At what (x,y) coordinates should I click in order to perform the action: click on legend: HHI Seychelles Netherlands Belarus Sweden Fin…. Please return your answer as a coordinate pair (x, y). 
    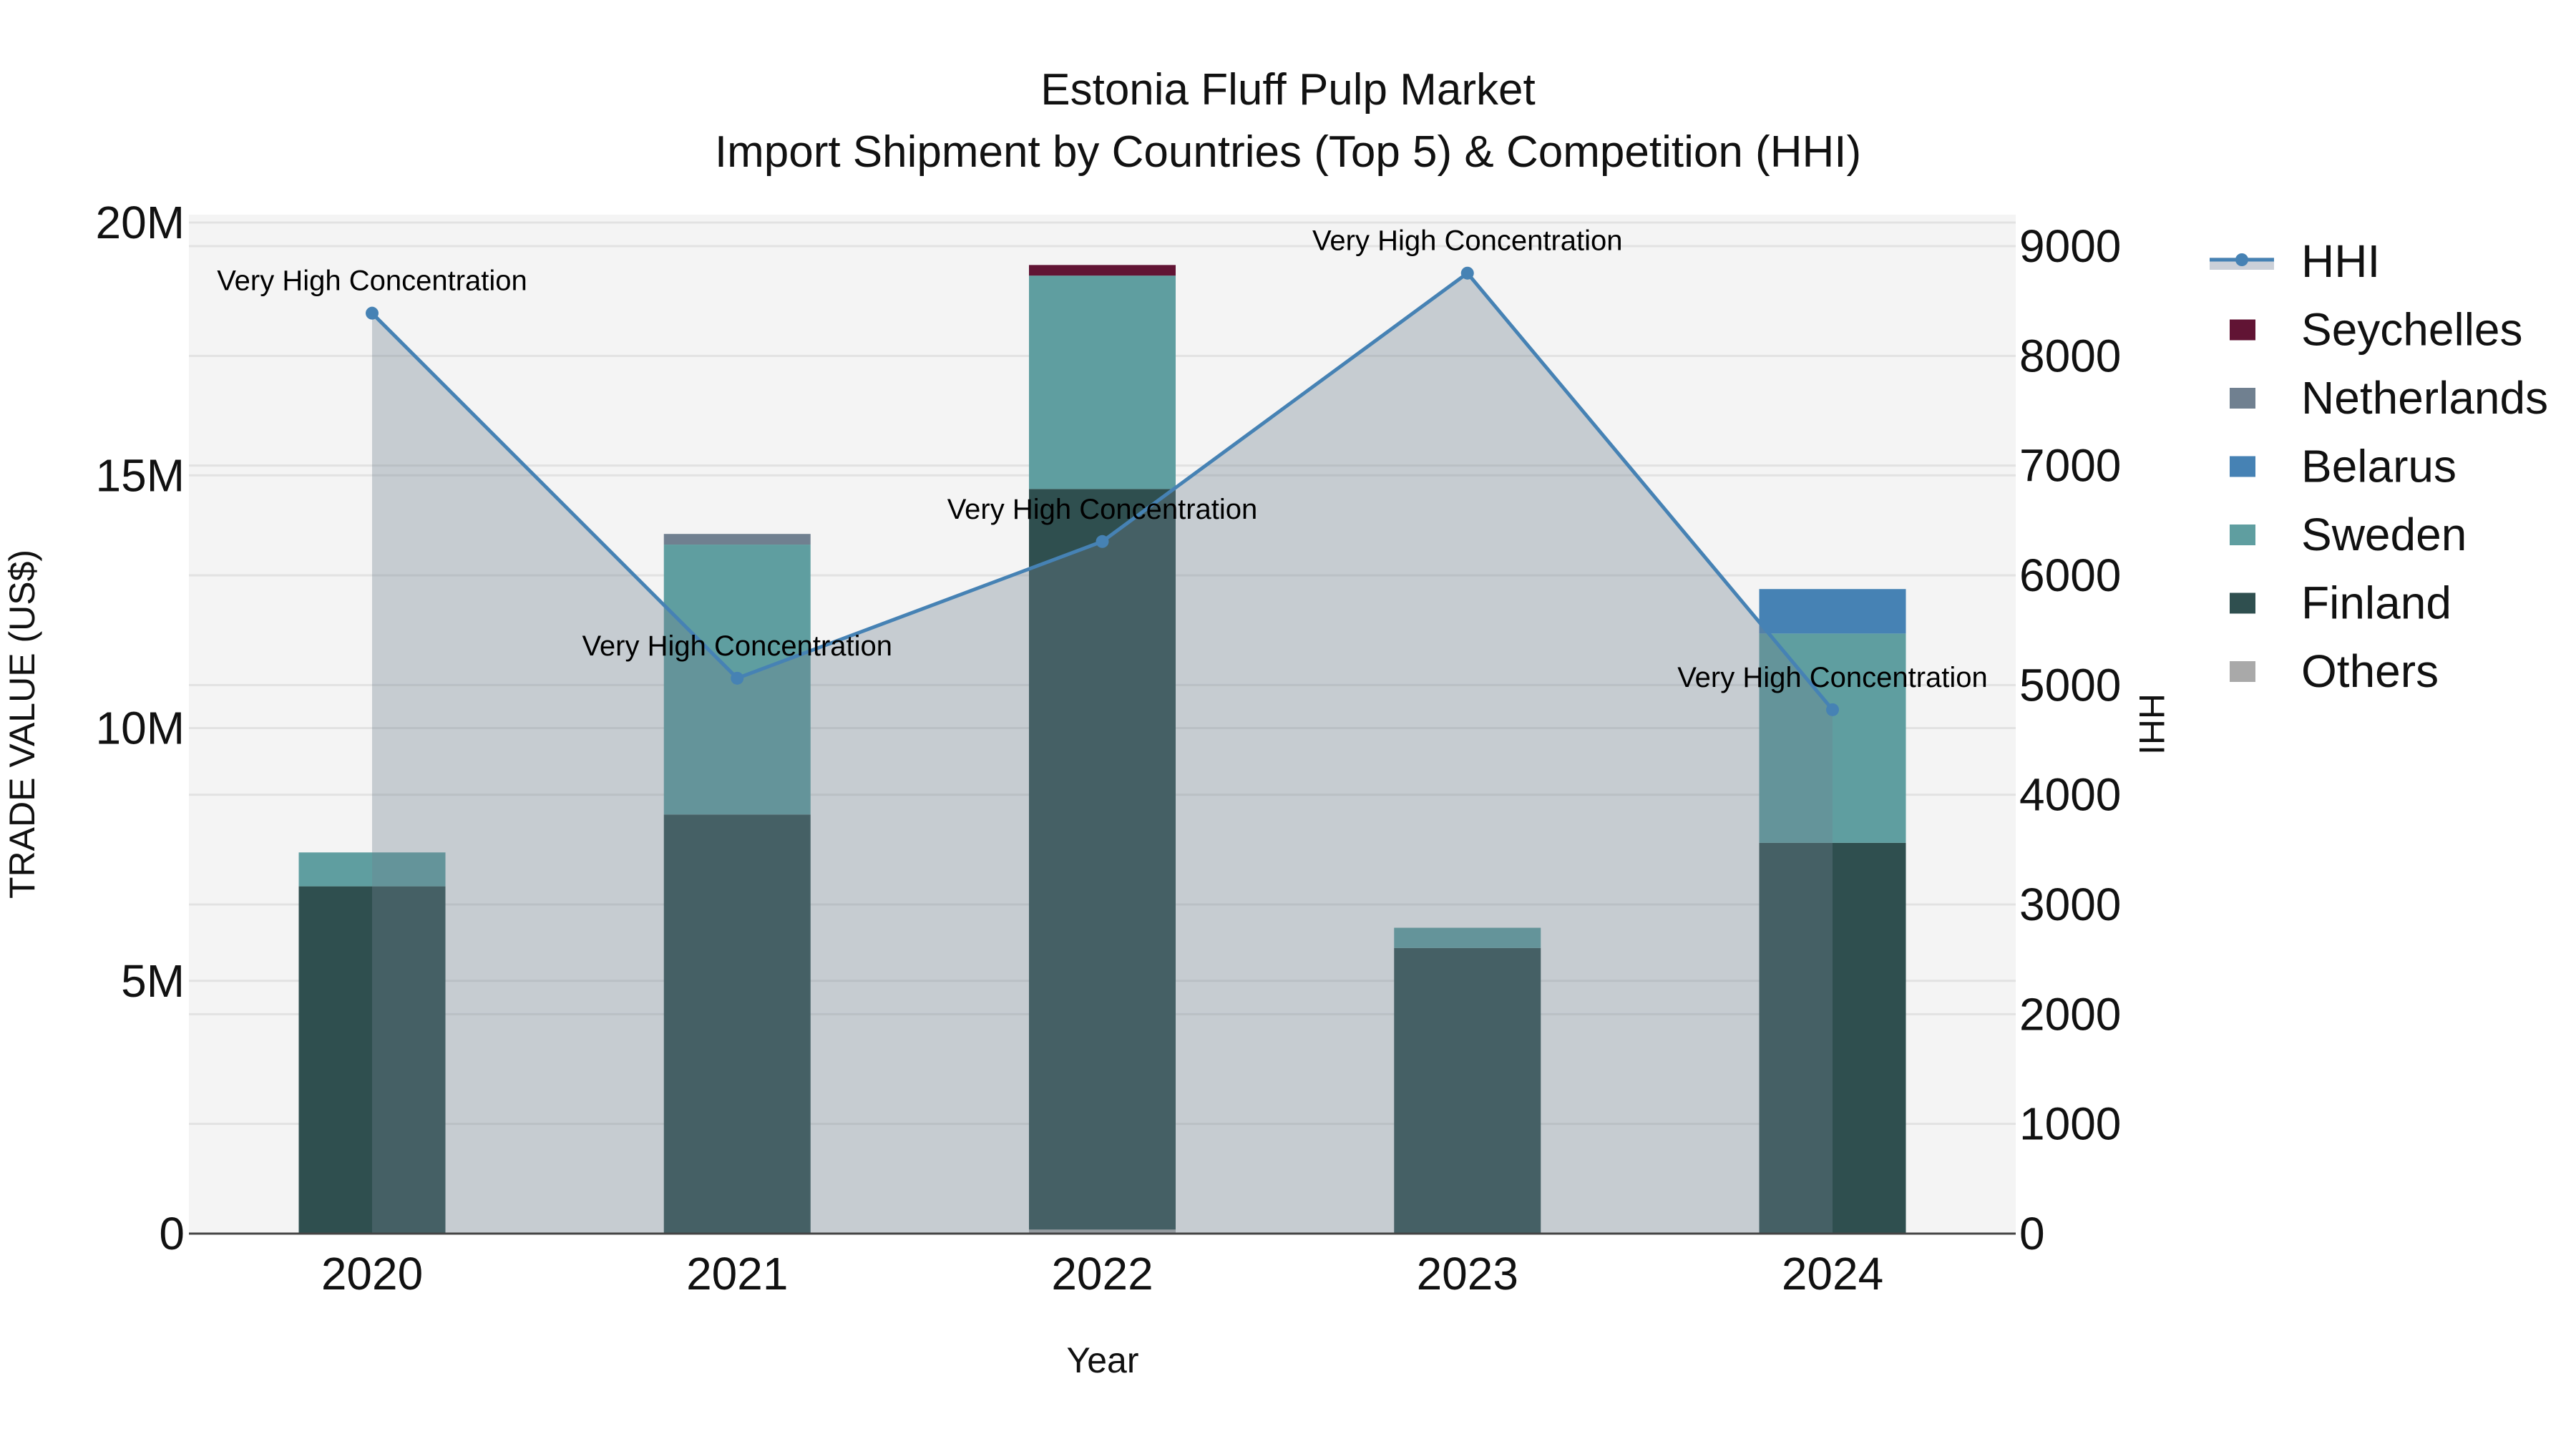
    Looking at the image, I should click on (2379, 466).